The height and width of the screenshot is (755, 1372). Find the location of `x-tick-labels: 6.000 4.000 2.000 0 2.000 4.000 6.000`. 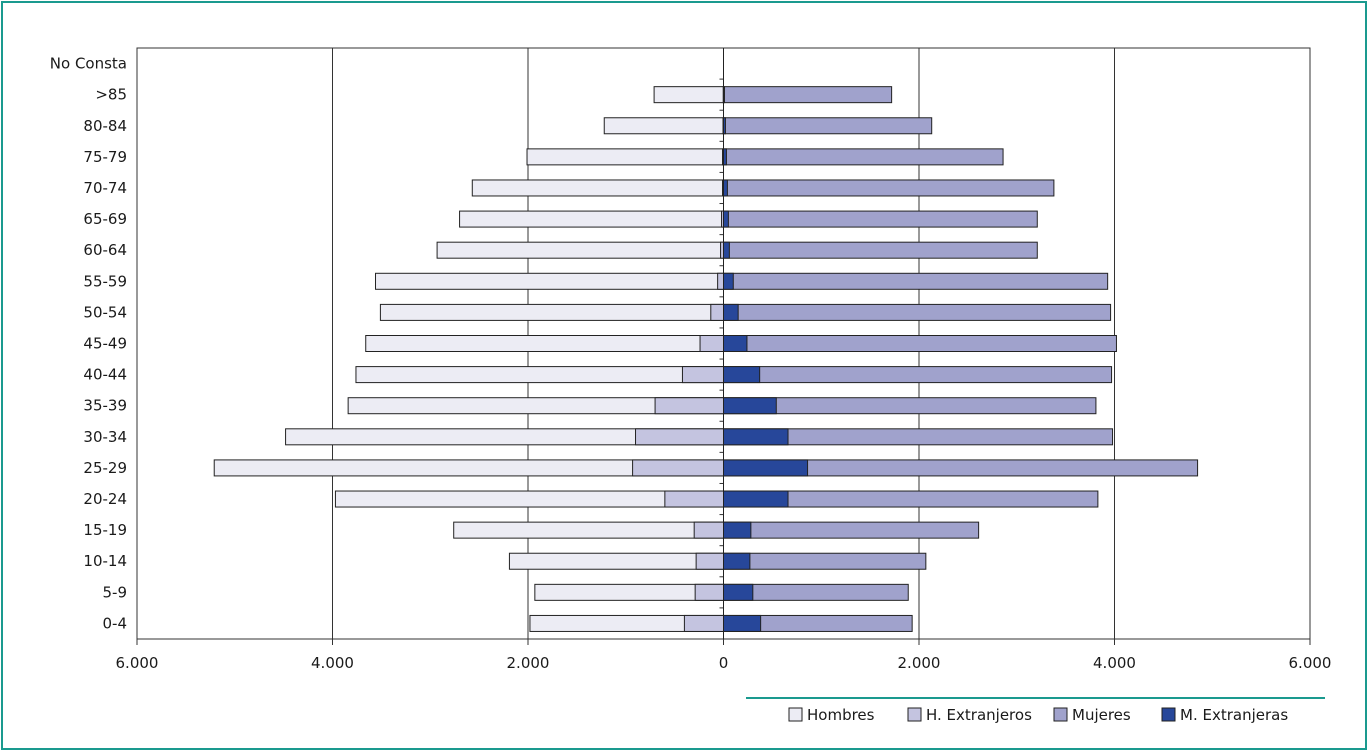

x-tick-labels: 6.000 4.000 2.000 0 2.000 4.000 6.000 is located at coordinates (724, 663).